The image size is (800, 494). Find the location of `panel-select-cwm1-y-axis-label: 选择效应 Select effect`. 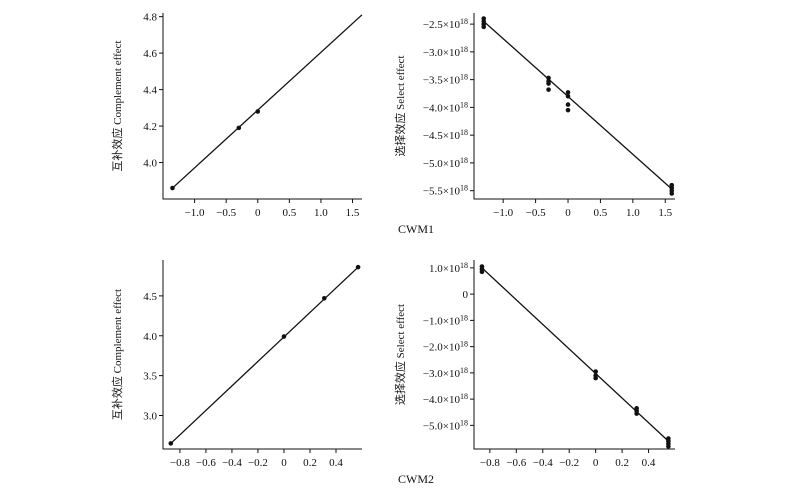

panel-select-cwm1-y-axis-label: 选择效应 Select effect is located at coordinates (400, 105).